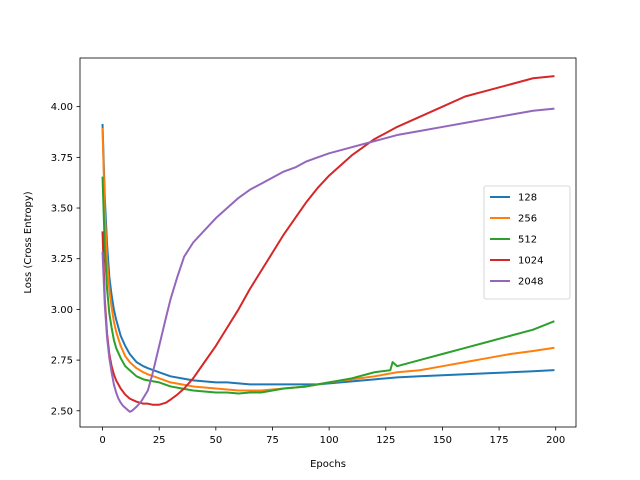 The width and height of the screenshot is (640, 480). Describe the element at coordinates (385, 440) in the screenshot. I see `x-tick-label: 125` at that location.